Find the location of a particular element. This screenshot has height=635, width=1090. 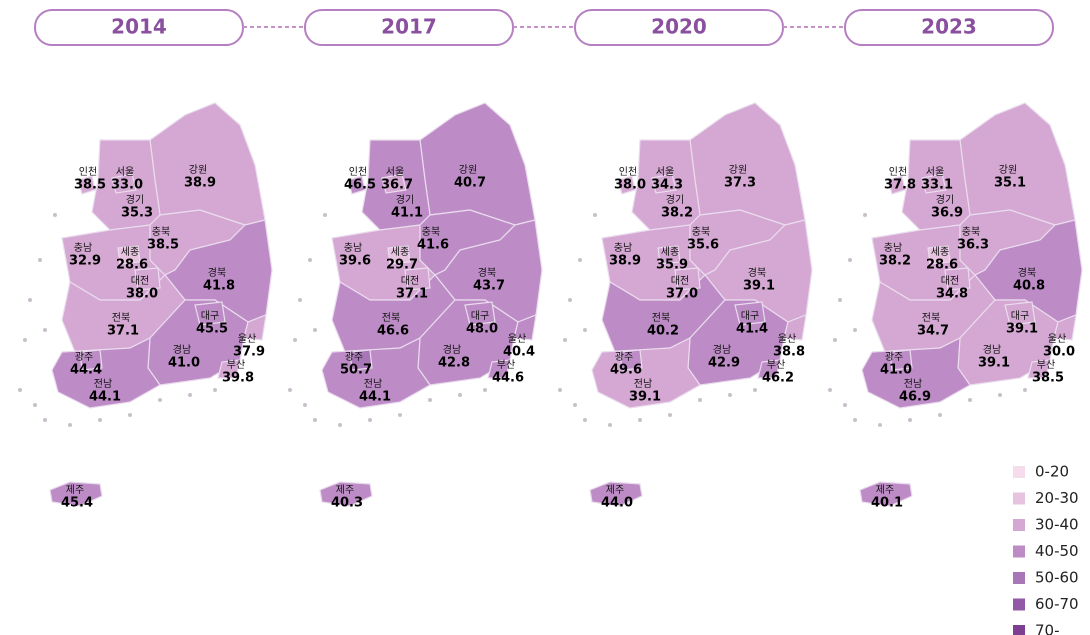

region-name: 광주 is located at coordinates (84, 357).